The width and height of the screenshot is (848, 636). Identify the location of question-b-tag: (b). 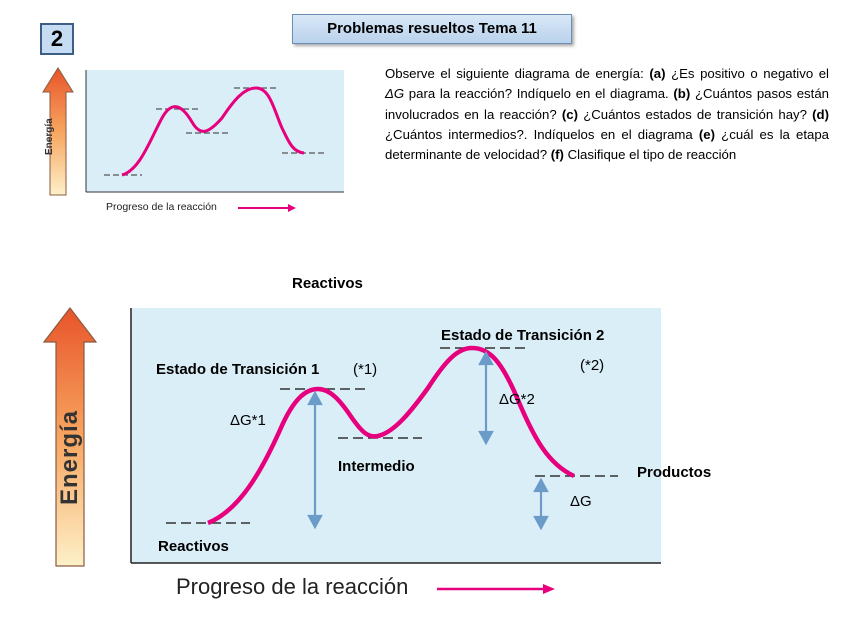
(682, 94).